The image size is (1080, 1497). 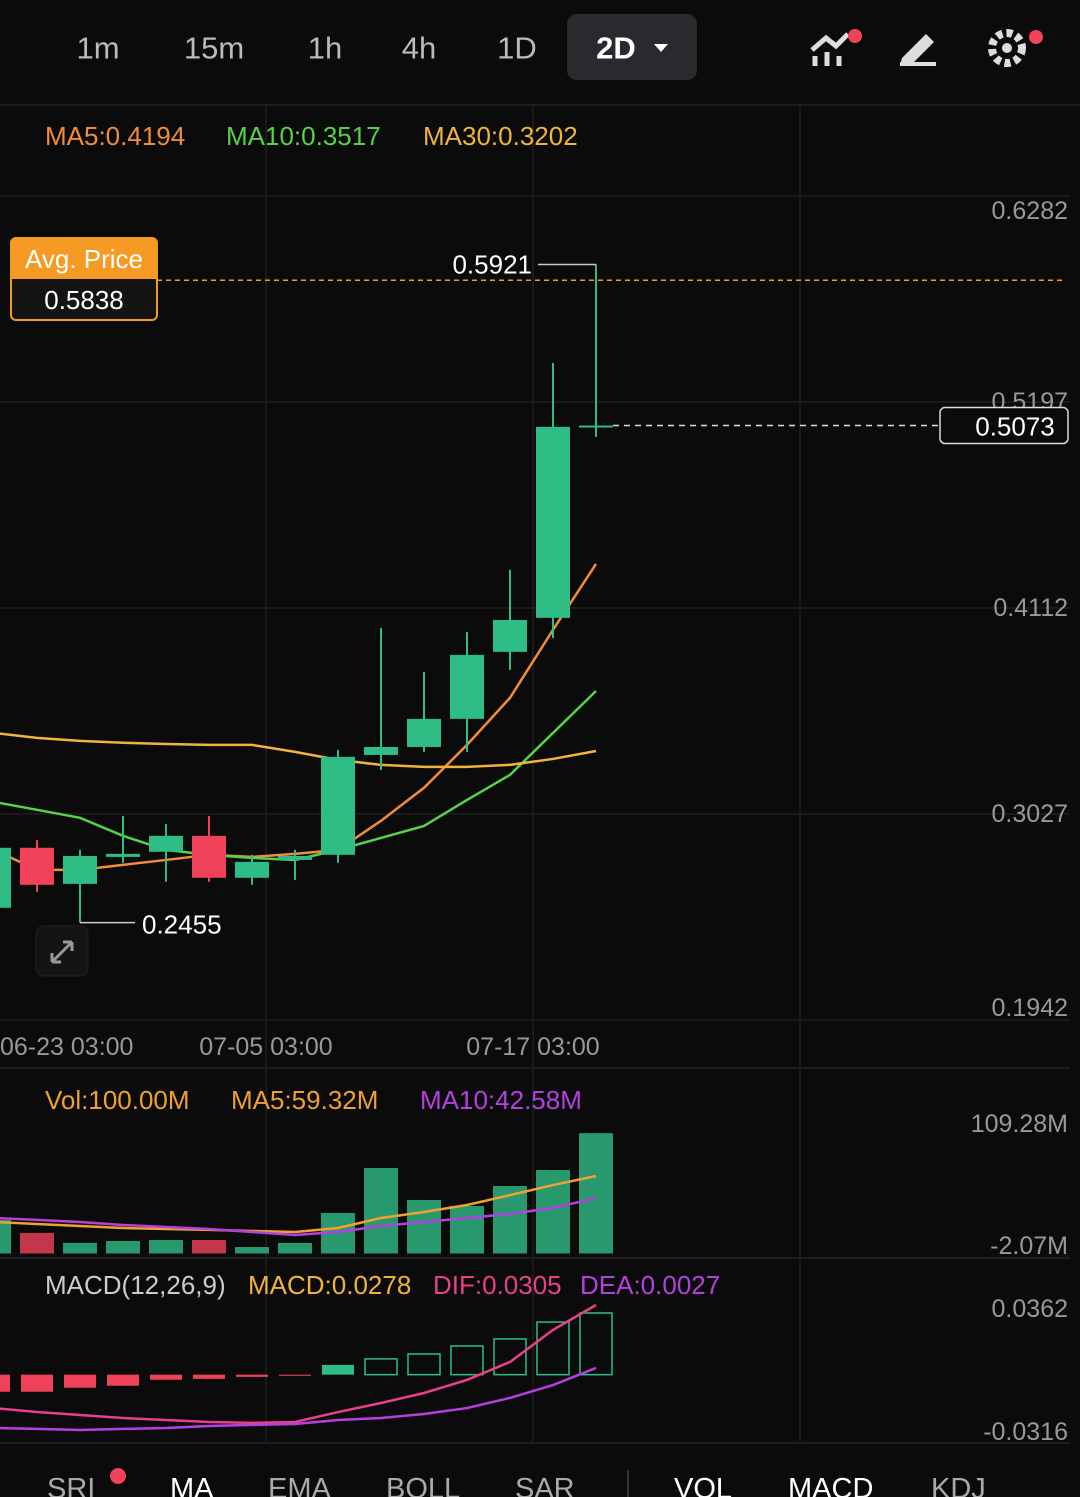 I want to click on macd-legend: MACD(12,26,9), so click(x=135, y=1285).